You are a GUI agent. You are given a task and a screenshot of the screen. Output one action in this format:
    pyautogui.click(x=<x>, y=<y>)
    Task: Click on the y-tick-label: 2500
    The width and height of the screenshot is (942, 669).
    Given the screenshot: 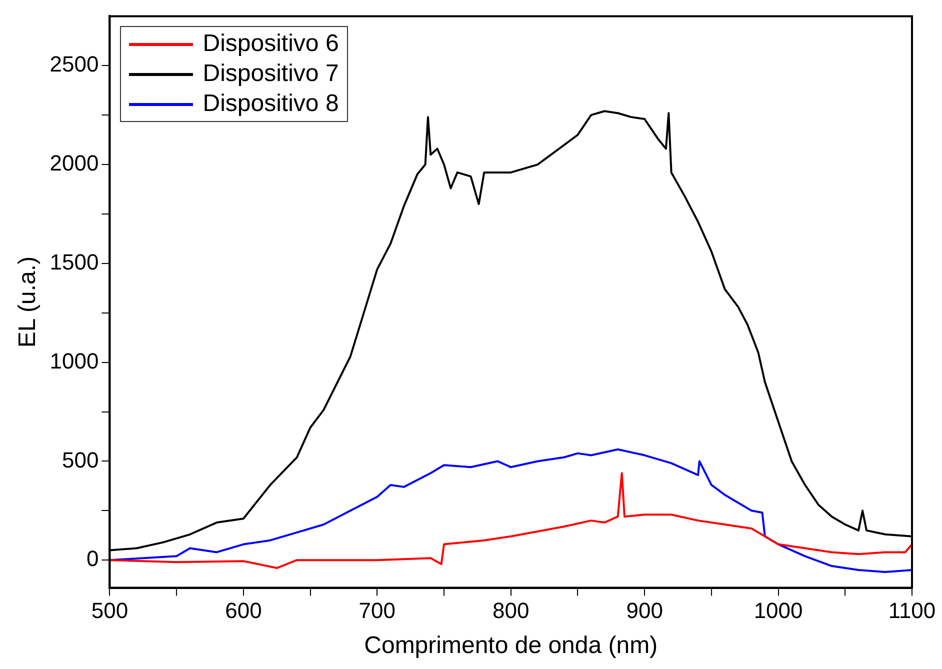 What is the action you would take?
    pyautogui.click(x=74, y=64)
    